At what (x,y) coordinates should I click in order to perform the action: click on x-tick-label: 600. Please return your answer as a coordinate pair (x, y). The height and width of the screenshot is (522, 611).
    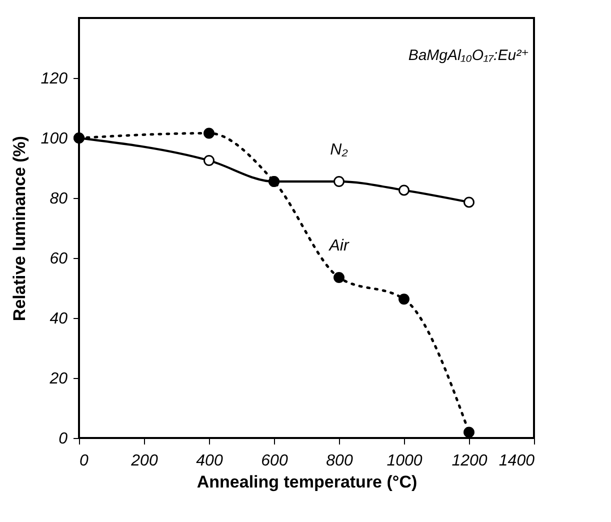
    Looking at the image, I should click on (274, 461).